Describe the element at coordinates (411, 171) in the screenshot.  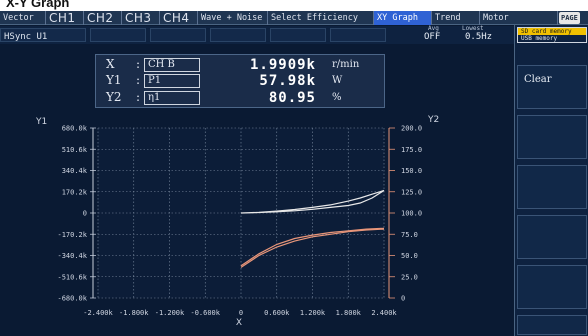
I see `y2-tick-label: 150.0` at that location.